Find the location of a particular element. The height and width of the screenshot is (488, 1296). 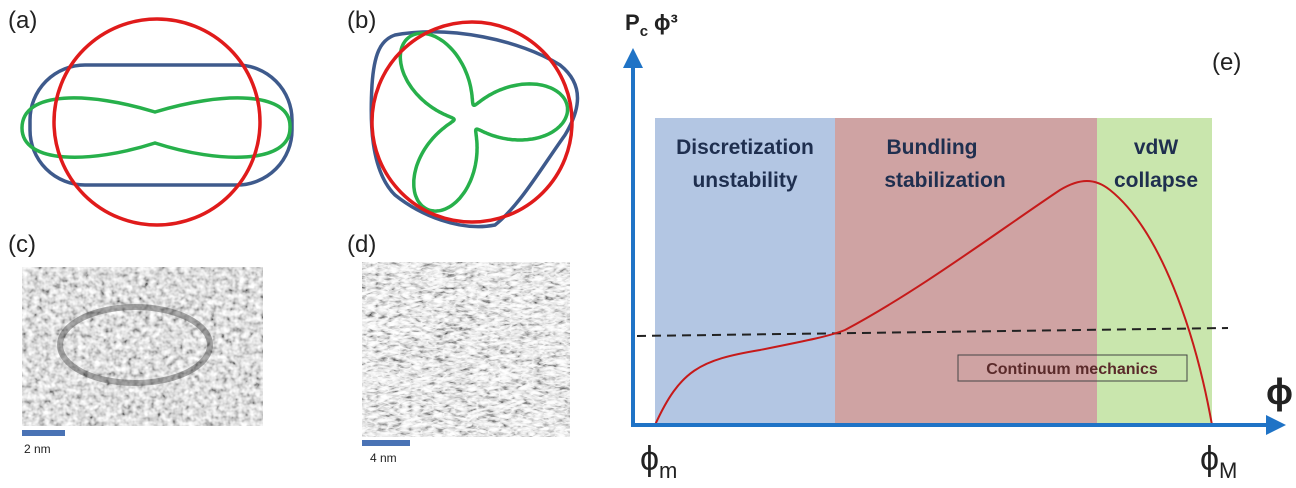

x-start-label: ϕm is located at coordinates (658, 461).